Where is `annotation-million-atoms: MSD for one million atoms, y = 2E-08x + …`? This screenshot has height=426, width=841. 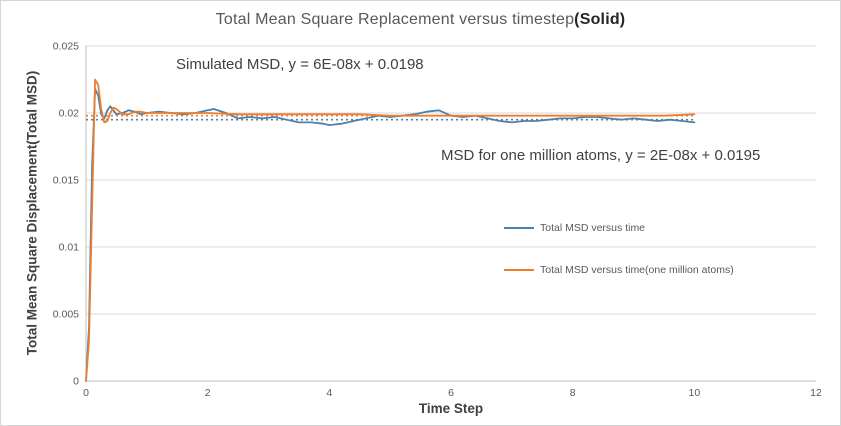
annotation-million-atoms: MSD for one million atoms, y = 2E-08x + … is located at coordinates (601, 155).